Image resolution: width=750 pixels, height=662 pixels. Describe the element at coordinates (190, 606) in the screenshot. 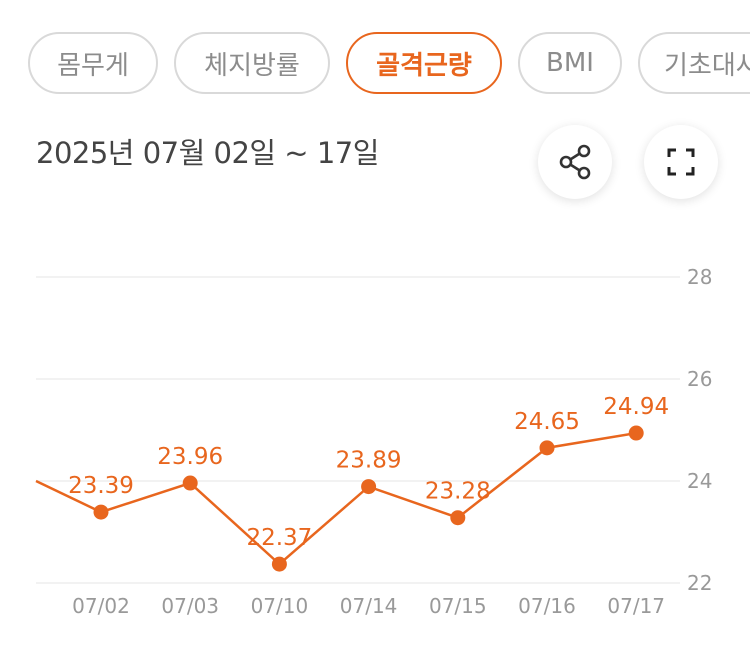

I see `x-tick-label: 07/03` at that location.